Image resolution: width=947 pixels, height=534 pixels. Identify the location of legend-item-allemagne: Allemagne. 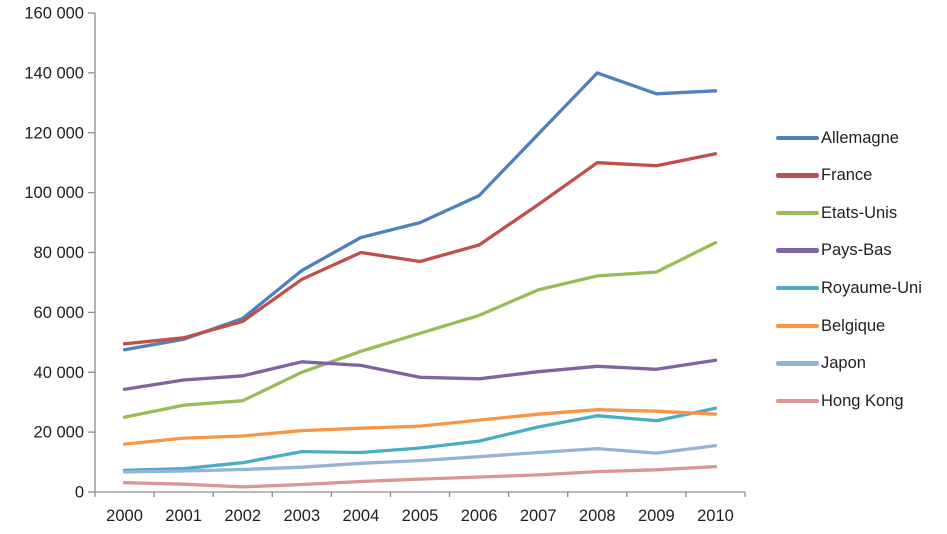
(849, 138).